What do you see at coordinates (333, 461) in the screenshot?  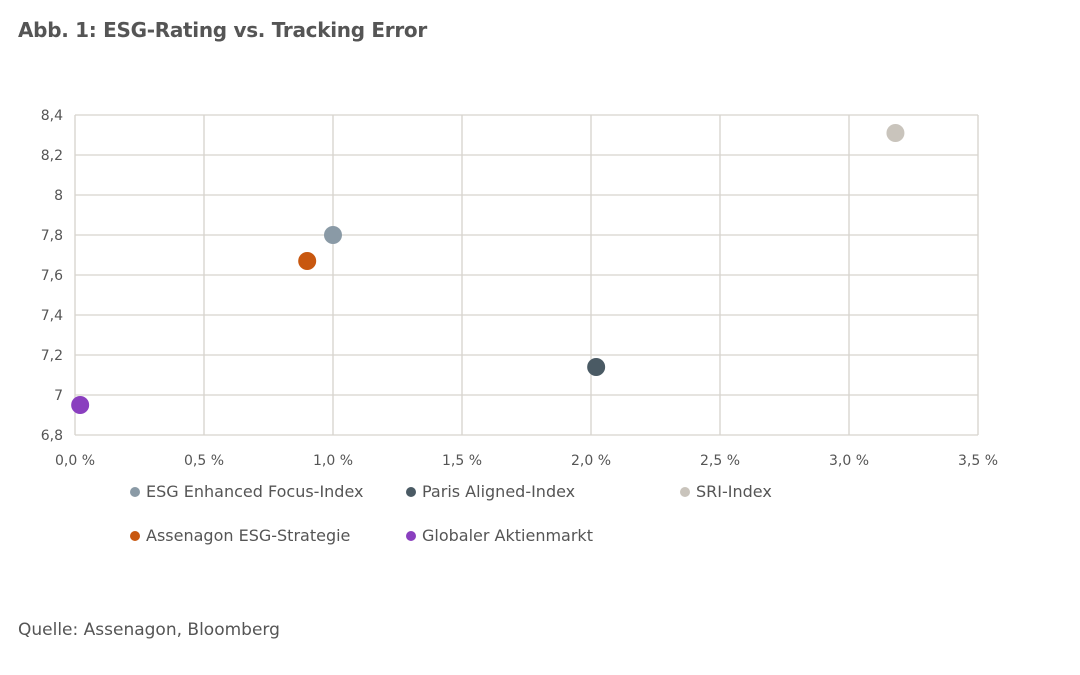 I see `x-tick-label: 1,0 %` at bounding box center [333, 461].